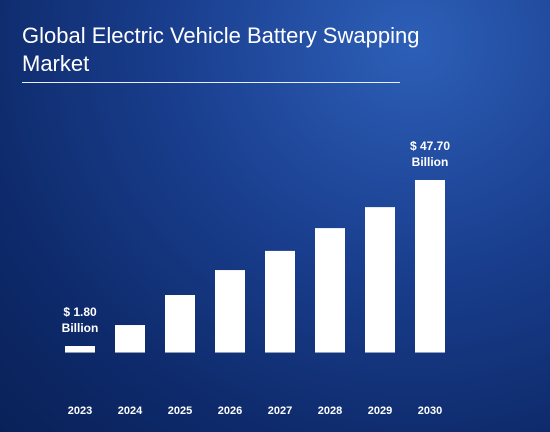  I want to click on x-tick-label: 2026, so click(230, 411).